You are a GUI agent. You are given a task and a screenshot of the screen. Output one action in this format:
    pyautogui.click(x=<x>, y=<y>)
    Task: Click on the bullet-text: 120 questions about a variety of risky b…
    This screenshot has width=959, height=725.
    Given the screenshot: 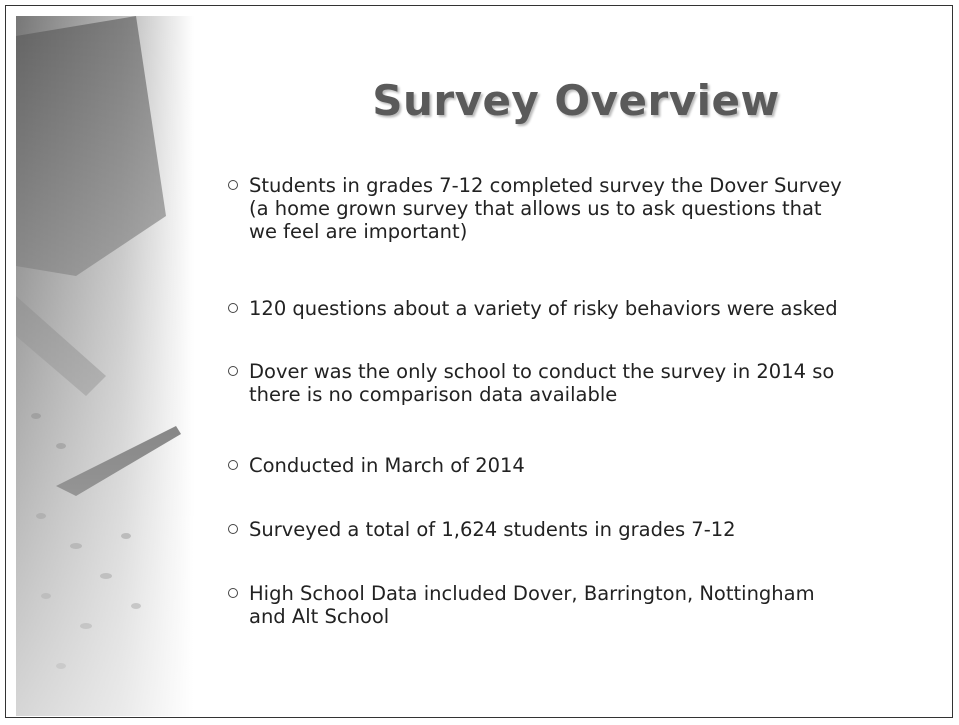 What is the action you would take?
    pyautogui.click(x=543, y=308)
    